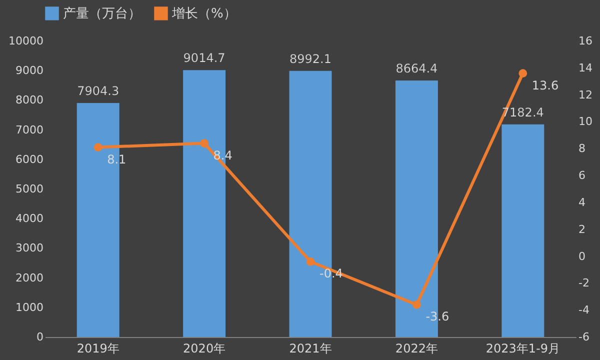 This screenshot has width=600, height=360. I want to click on data-label: 13.6, so click(545, 85).